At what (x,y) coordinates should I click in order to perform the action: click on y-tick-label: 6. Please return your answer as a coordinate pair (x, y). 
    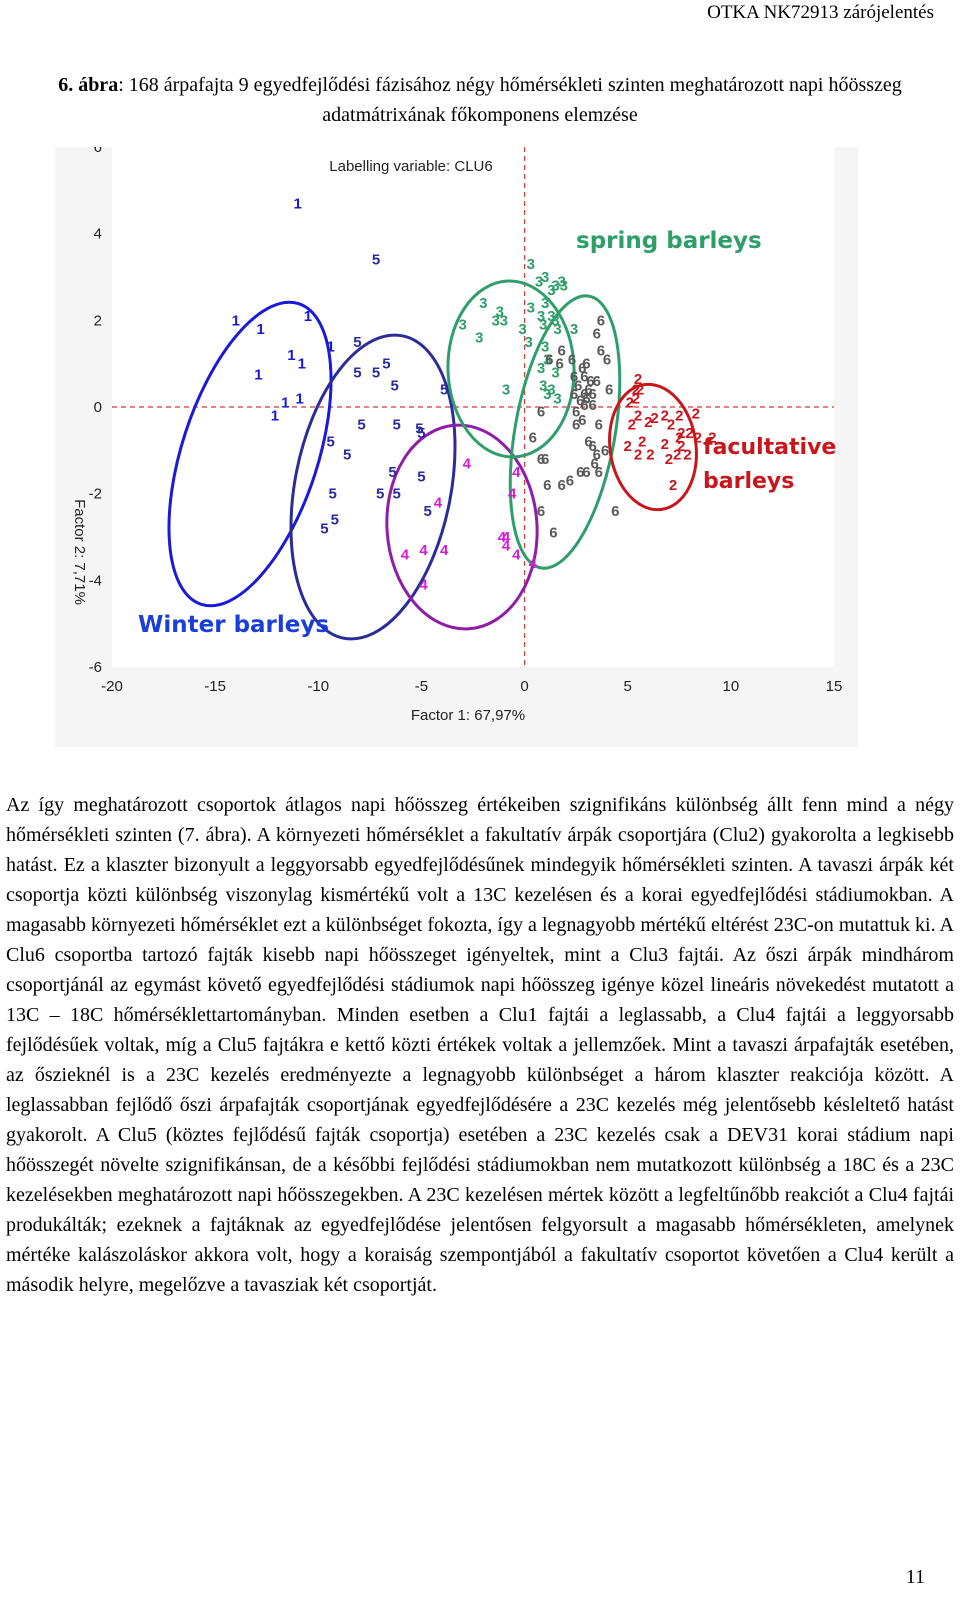
    Looking at the image, I should click on (98, 151).